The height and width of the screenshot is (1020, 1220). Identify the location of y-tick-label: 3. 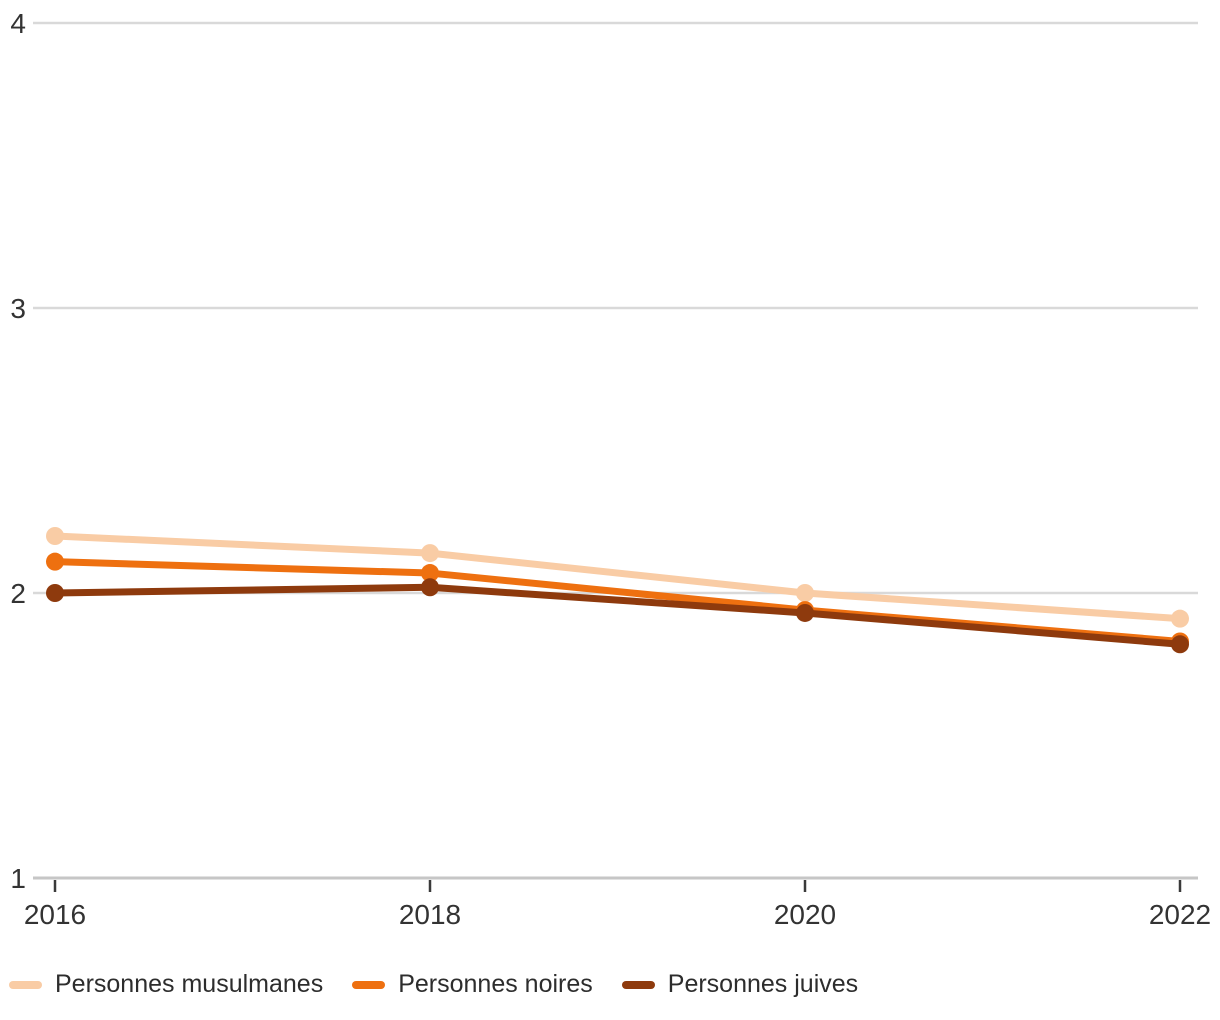
(18, 308).